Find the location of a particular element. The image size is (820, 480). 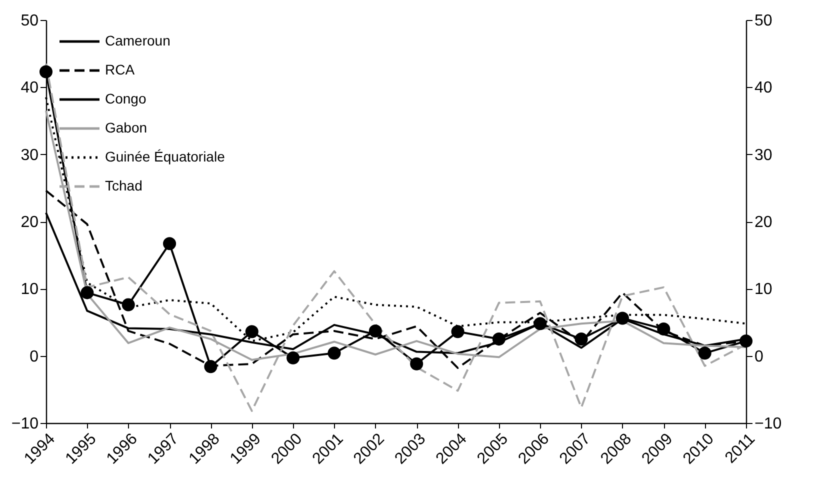

y-tick-label: 20 is located at coordinates (29, 222).